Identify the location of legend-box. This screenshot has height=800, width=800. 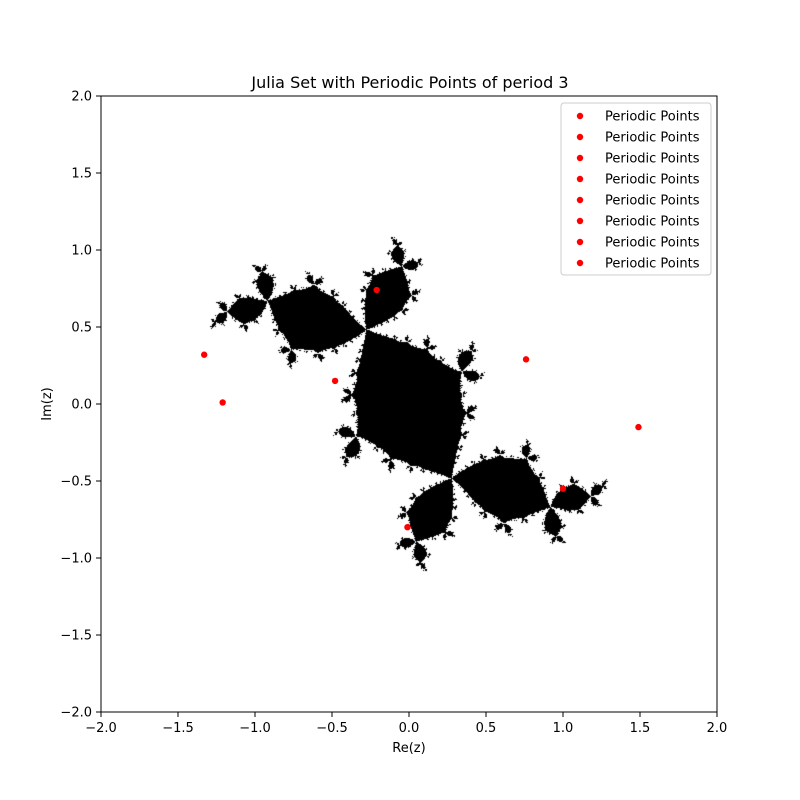
(636, 189).